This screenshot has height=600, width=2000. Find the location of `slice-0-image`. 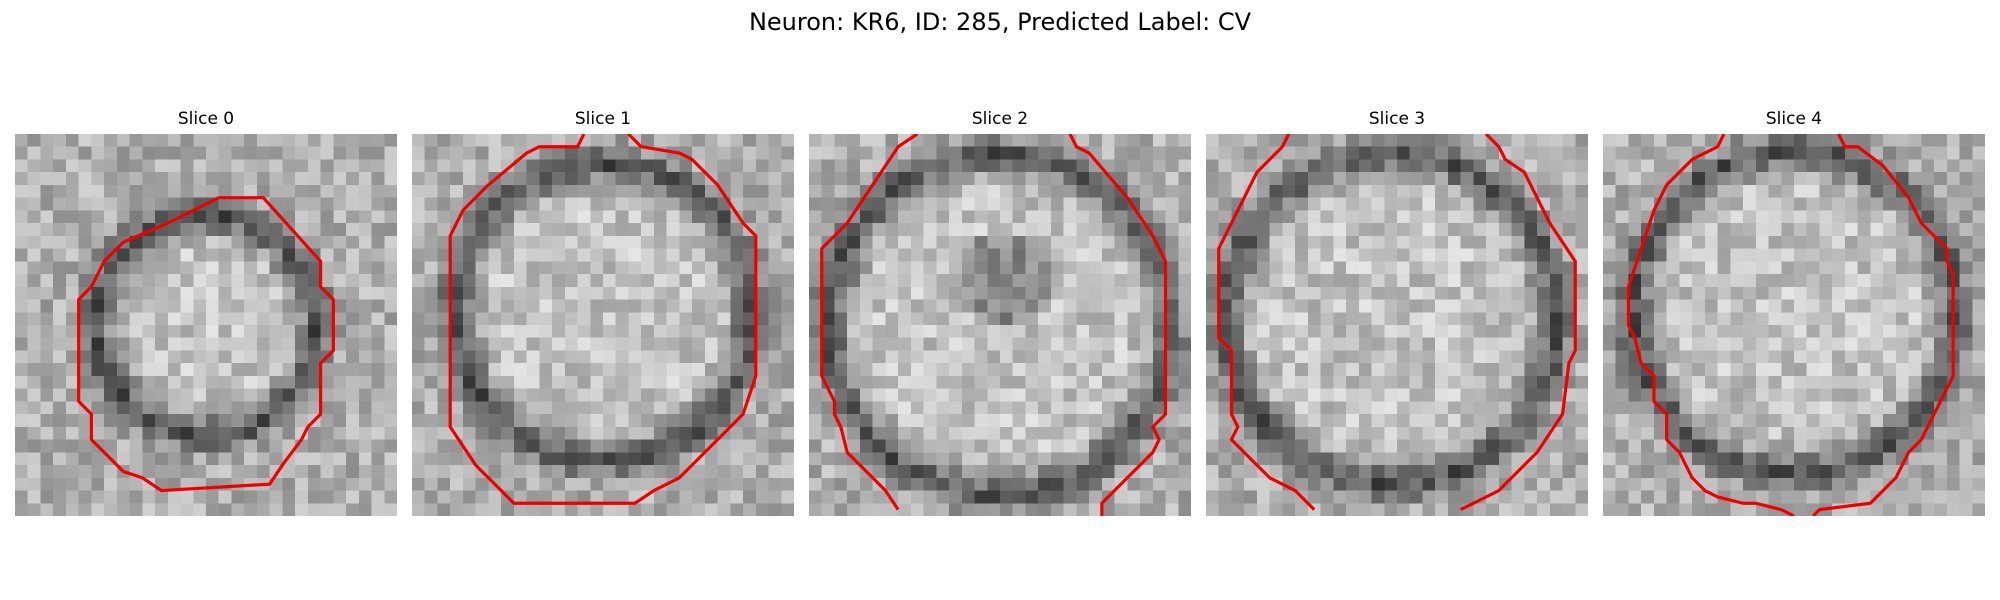

slice-0-image is located at coordinates (206, 325).